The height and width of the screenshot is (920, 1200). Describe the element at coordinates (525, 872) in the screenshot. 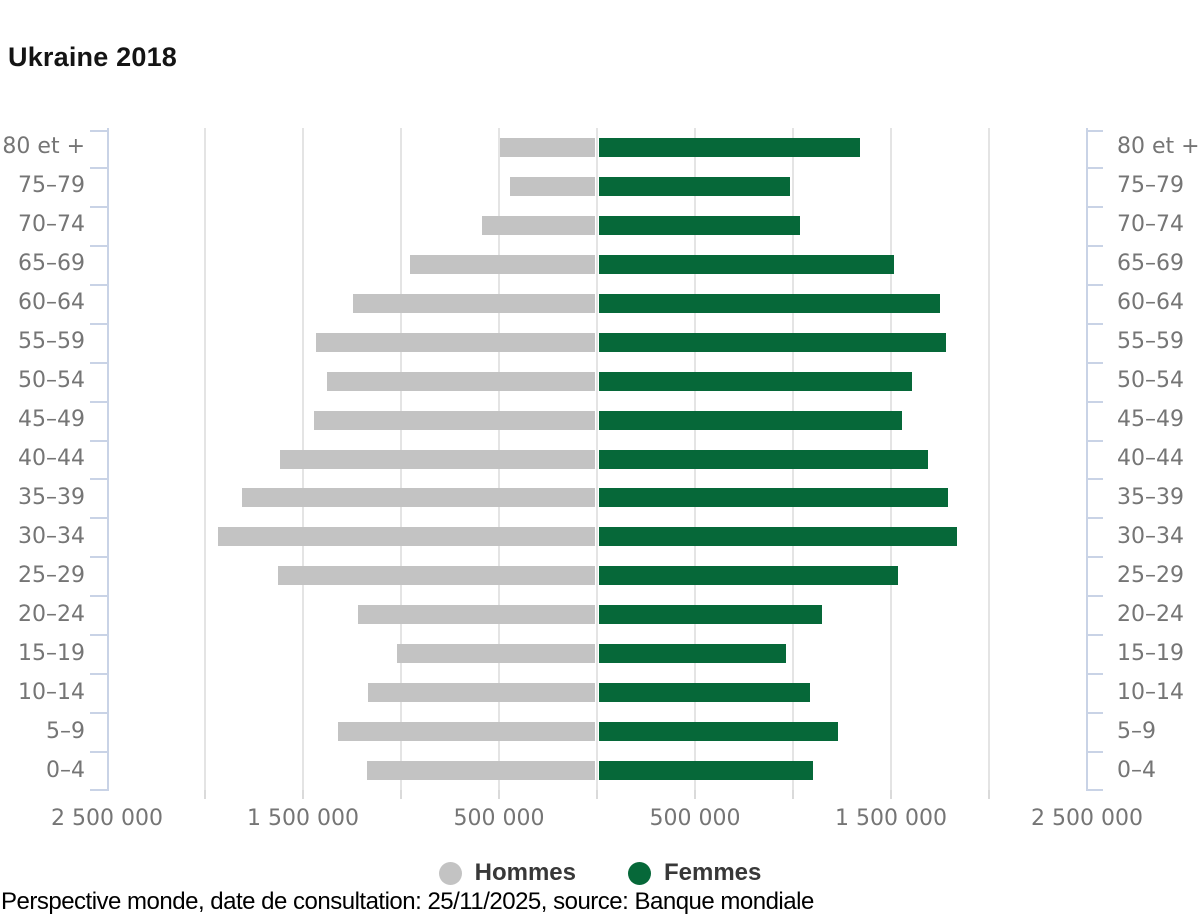

I see `legend-label-hommes: Hommes` at that location.